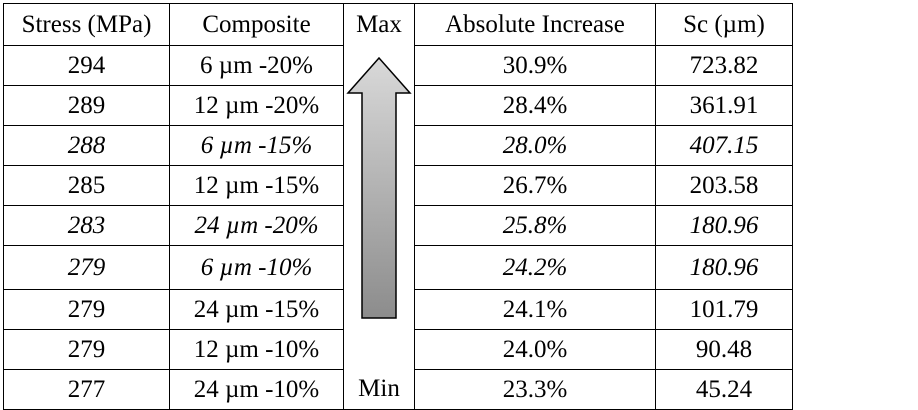 This screenshot has height=410, width=918. I want to click on sc-cell: 90.48, so click(724, 349).